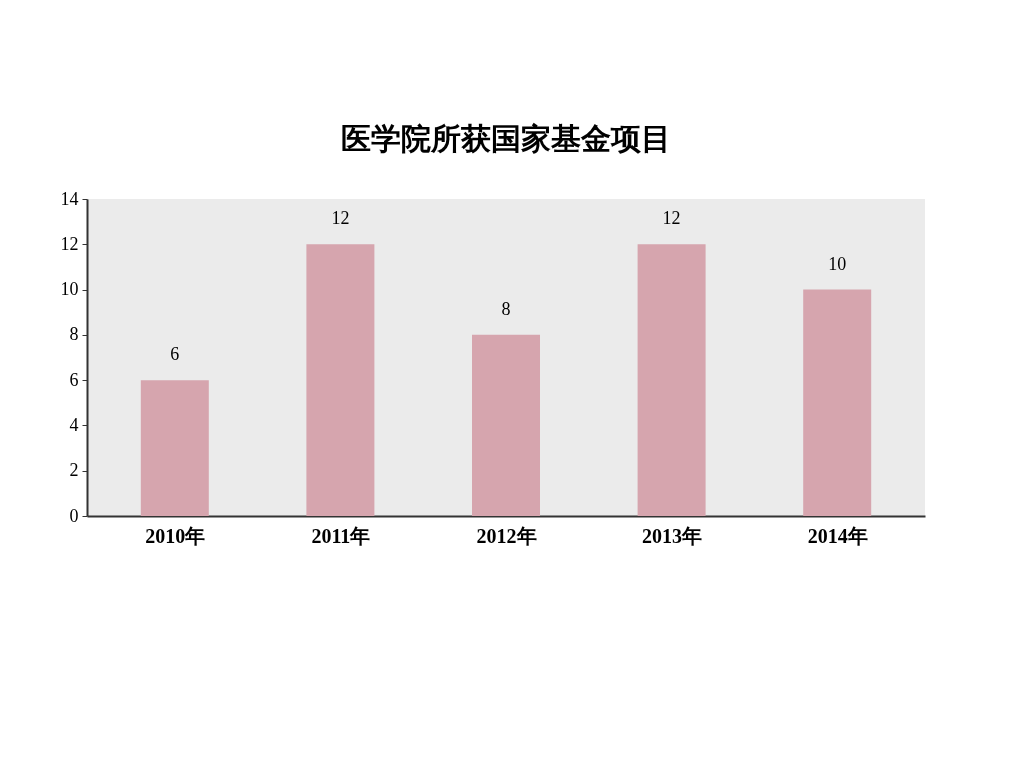  What do you see at coordinates (175, 535) in the screenshot?
I see `x-tick-label: 2010年` at bounding box center [175, 535].